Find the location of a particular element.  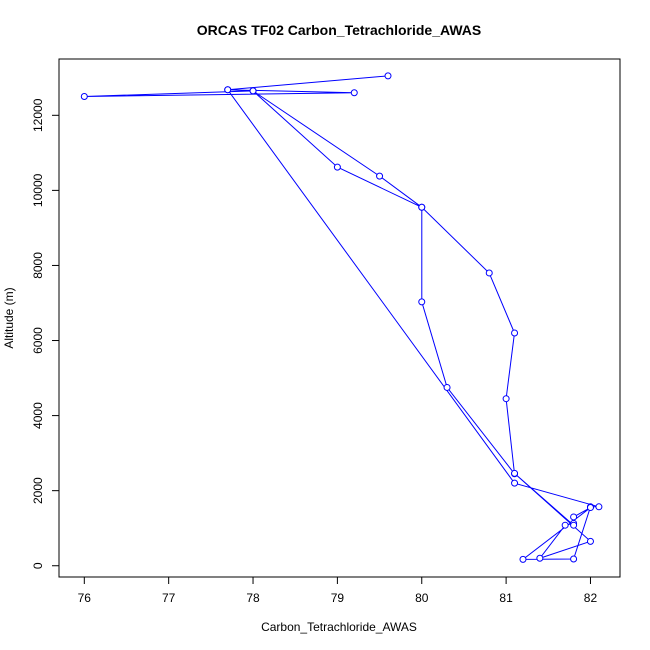

x-axis-label: Carbon_Tetrachloride_AWAS is located at coordinates (339, 627).